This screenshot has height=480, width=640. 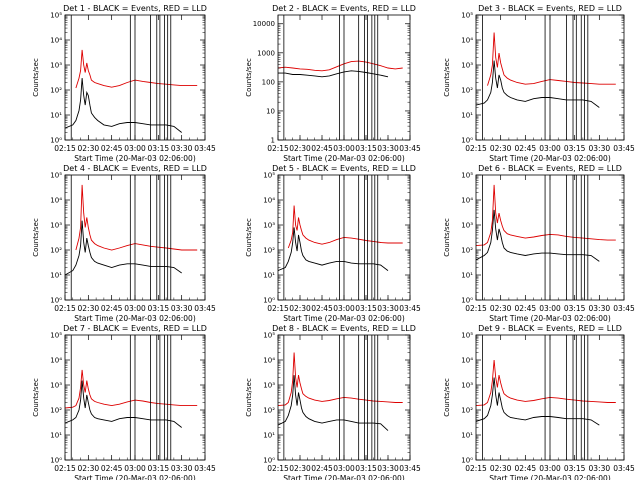 I want to click on panel-title: Det 5 - BLACK = Events, RED = LLD, so click(x=344, y=168).